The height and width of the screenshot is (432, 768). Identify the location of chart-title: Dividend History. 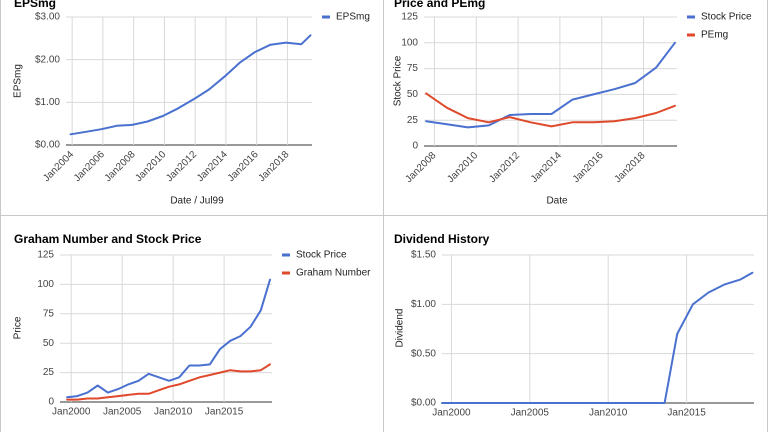
(442, 239).